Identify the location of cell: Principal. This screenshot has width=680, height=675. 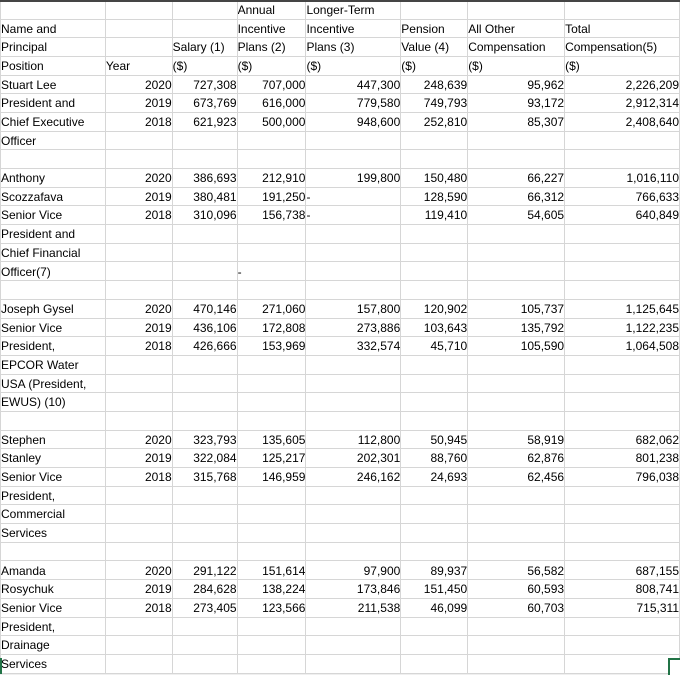
(53, 47).